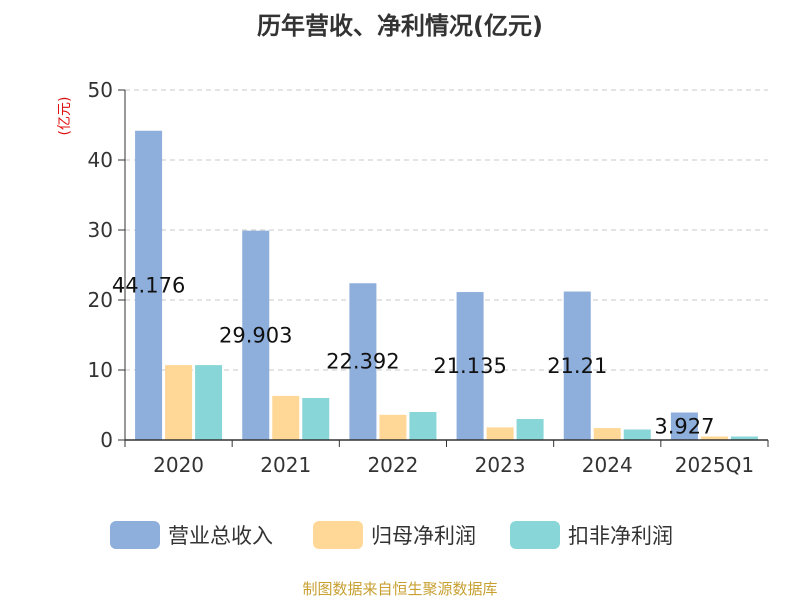 The height and width of the screenshot is (600, 800). I want to click on x-tick-label: 2022, so click(392, 465).